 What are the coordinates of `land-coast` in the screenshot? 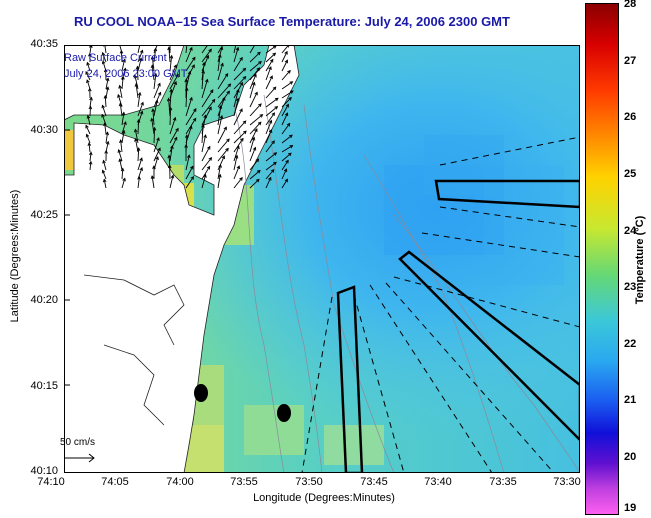 It's located at (124, 83).